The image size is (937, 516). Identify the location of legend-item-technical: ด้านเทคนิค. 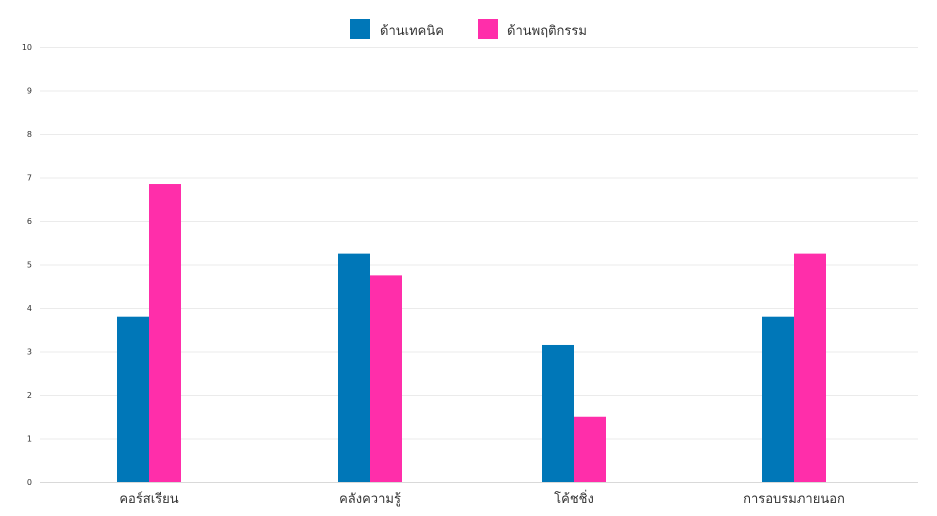
(397, 29).